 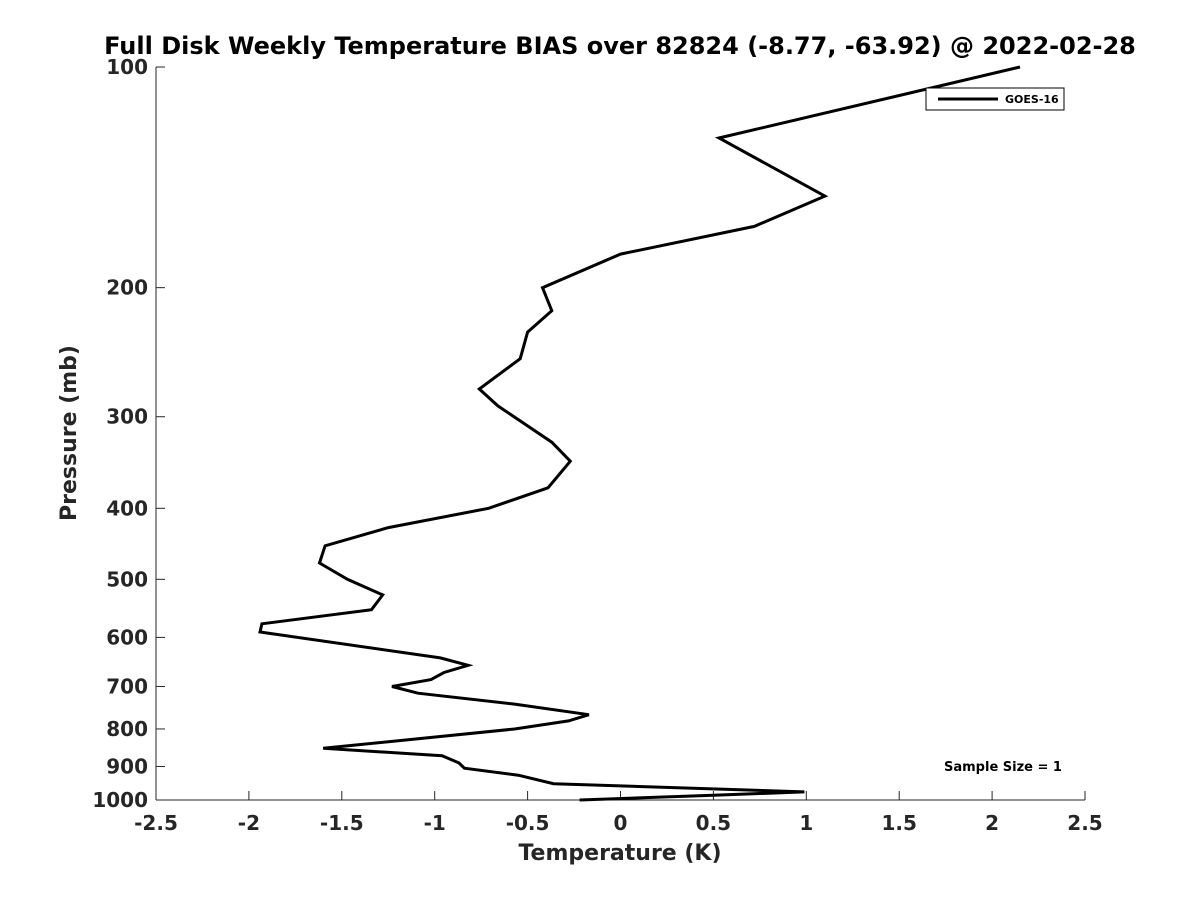 What do you see at coordinates (992, 823) in the screenshot?
I see `x-tick-label: 2` at bounding box center [992, 823].